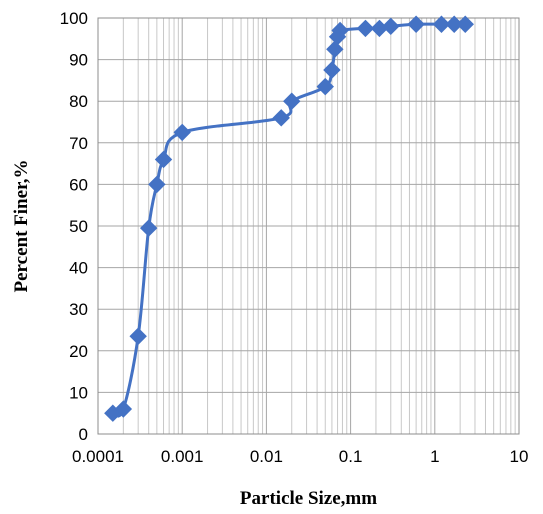 The width and height of the screenshot is (543, 514). I want to click on y-tick-label: 40, so click(78, 268).